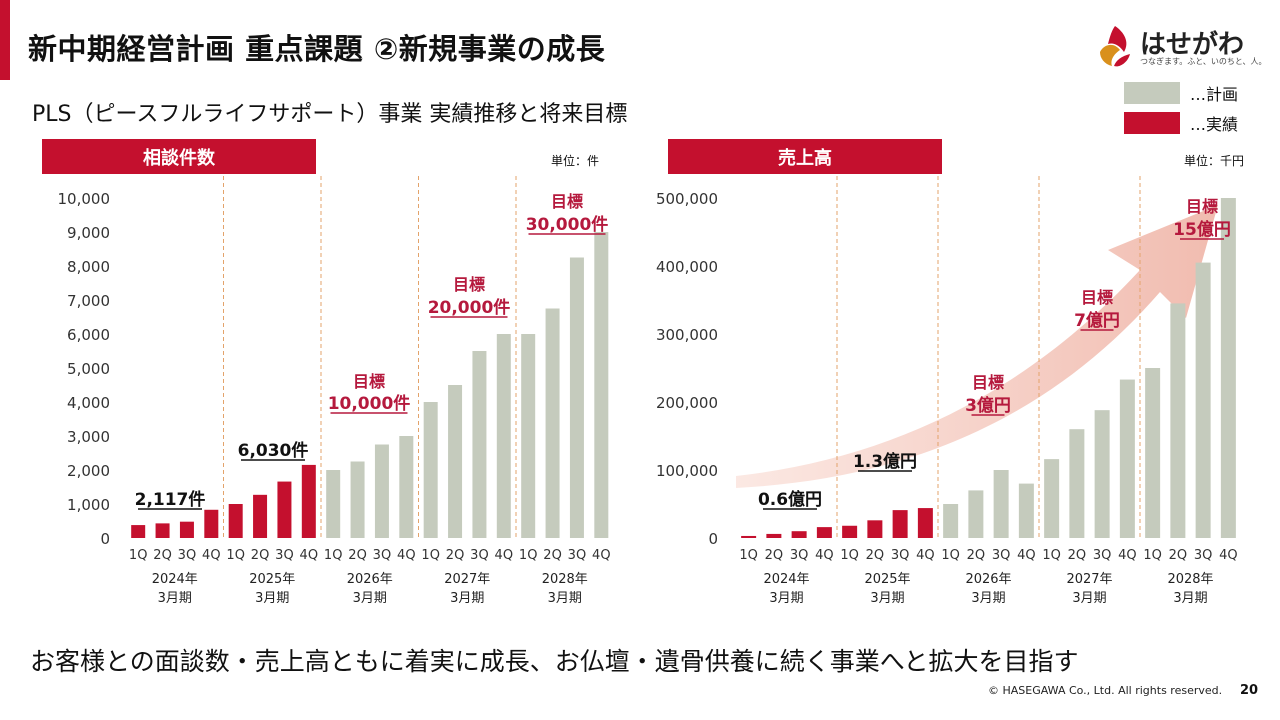 This screenshot has height=720, width=1280. I want to click on target-annotation-value: 30,000件, so click(567, 224).